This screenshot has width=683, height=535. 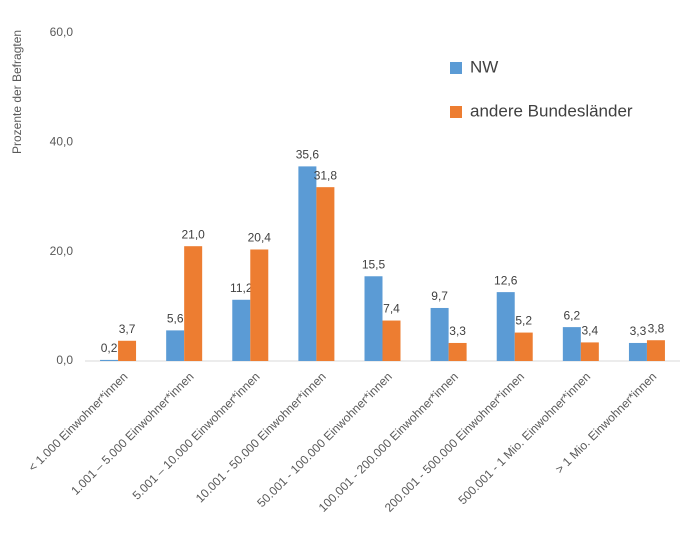 What do you see at coordinates (109, 348) in the screenshot?
I see `value-label: 0,2` at bounding box center [109, 348].